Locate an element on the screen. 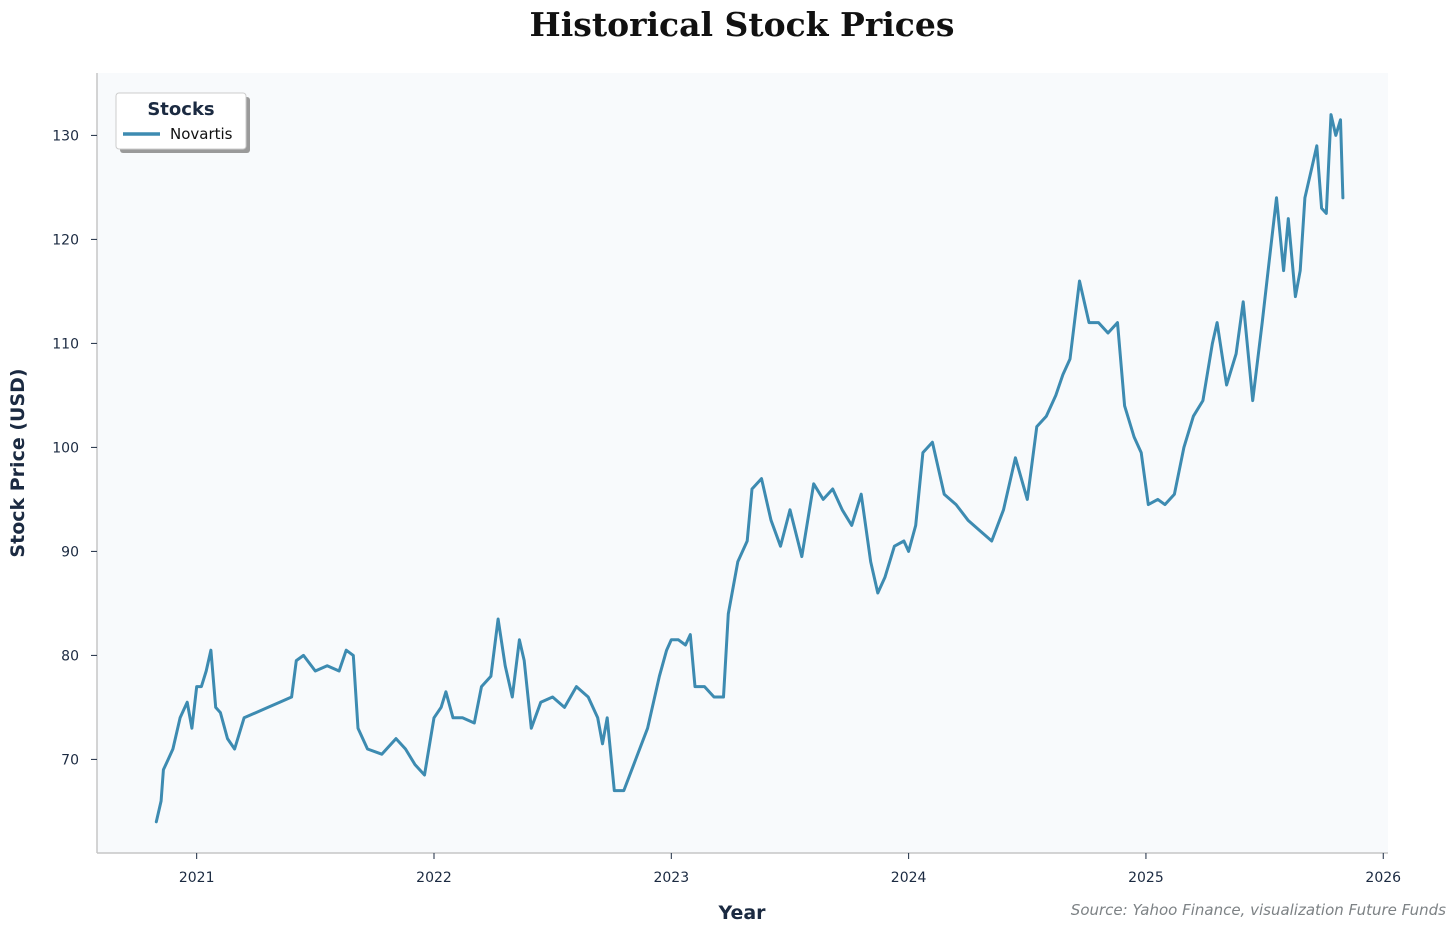  x-tick-label: 2025 is located at coordinates (1146, 878).